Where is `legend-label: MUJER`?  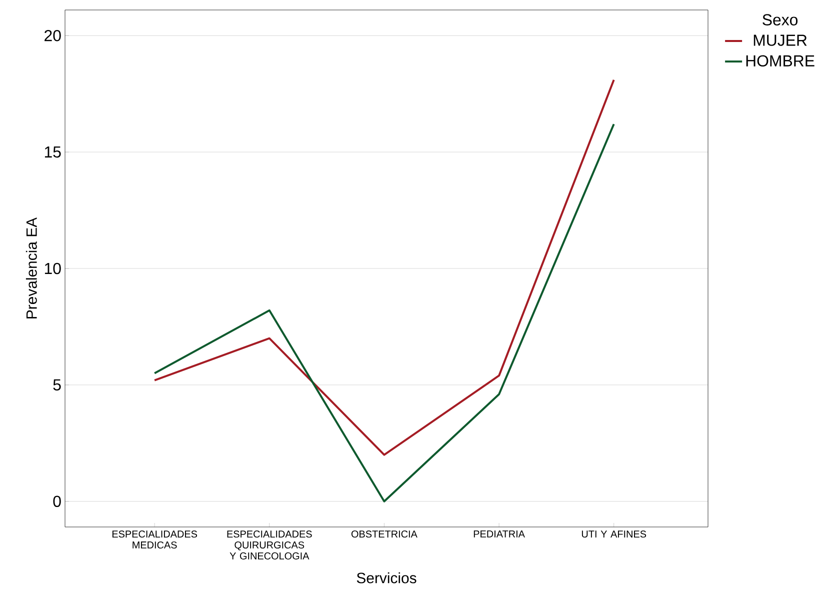 legend-label: MUJER is located at coordinates (780, 40).